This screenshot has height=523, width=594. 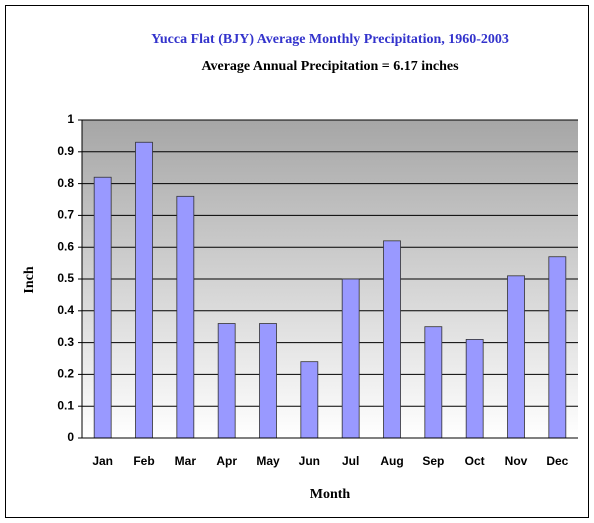 I want to click on x-tick-label: Dec, so click(x=557, y=461).